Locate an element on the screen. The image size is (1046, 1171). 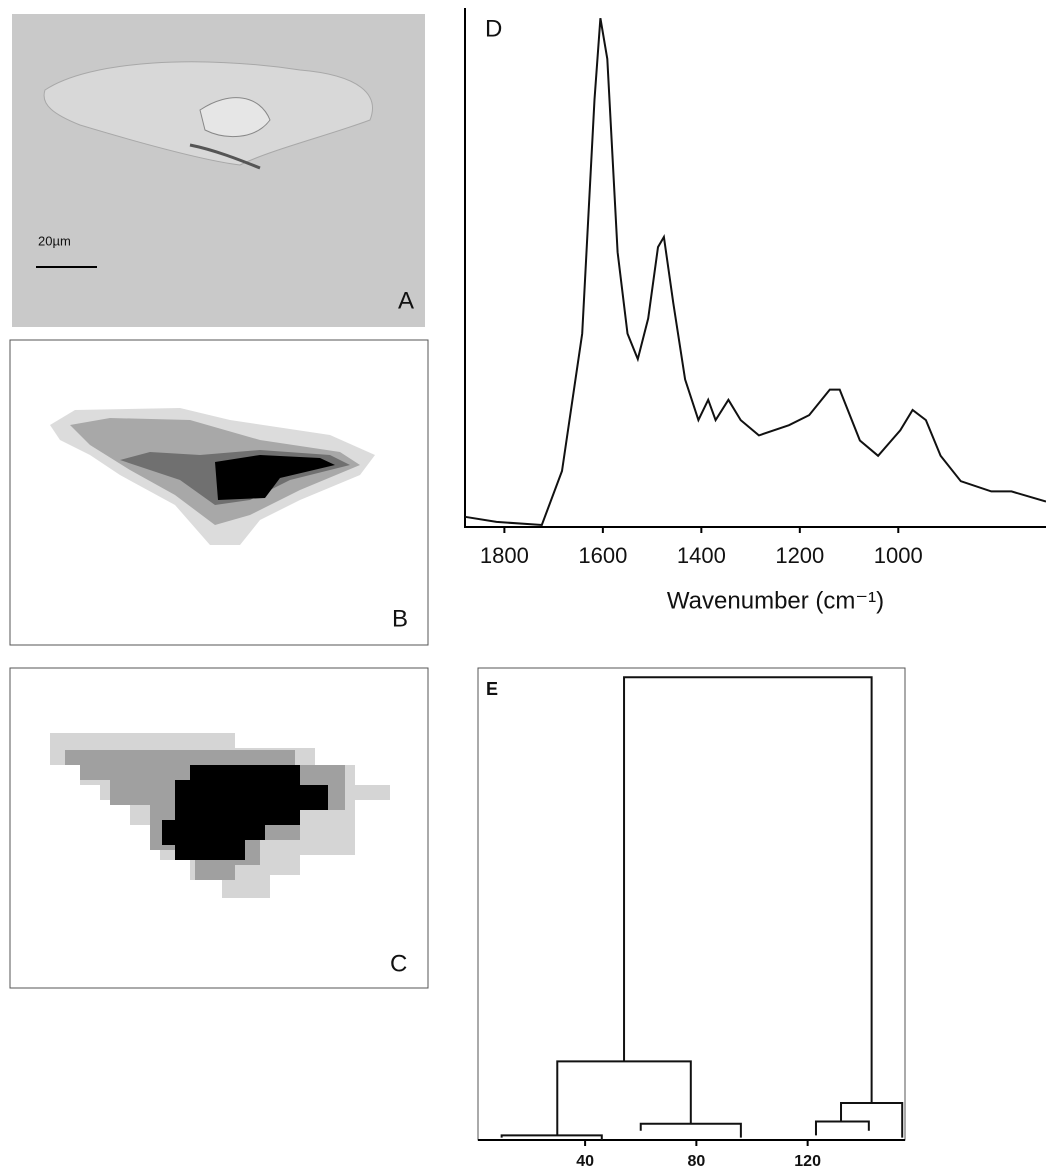
map-region is located at coordinates (275, 477).